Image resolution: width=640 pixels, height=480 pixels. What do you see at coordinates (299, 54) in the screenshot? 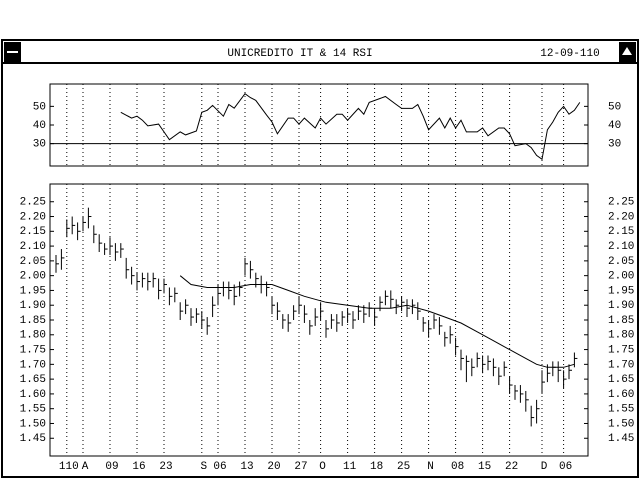
I see `window-title: UNICREDITO IT & 14 RSI` at bounding box center [299, 54].